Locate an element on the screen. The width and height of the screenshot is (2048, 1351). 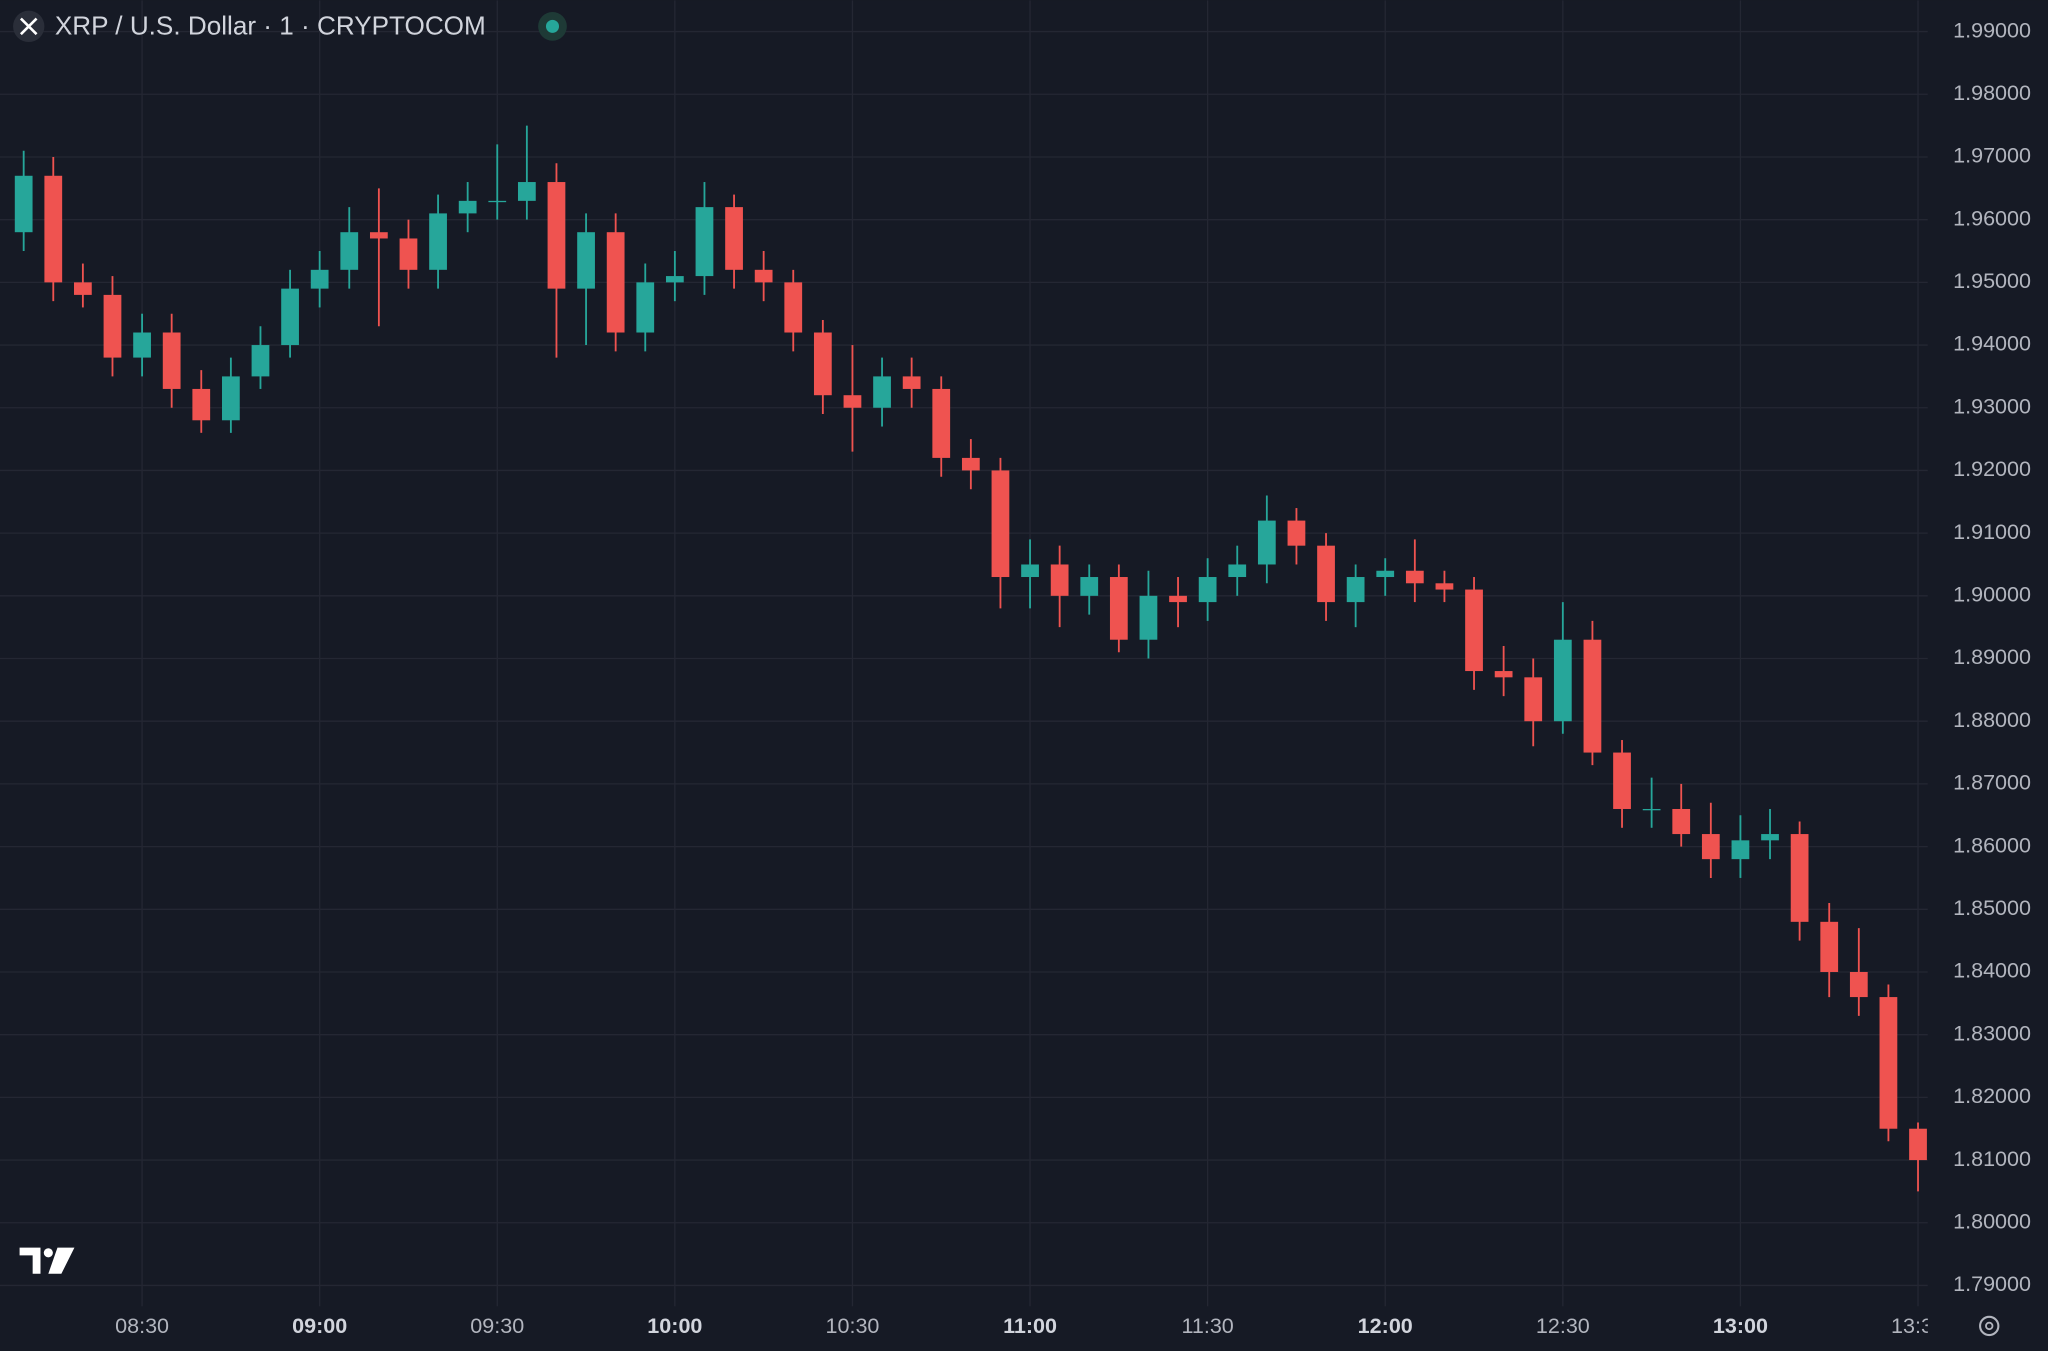
y-tick-label: 1.96000 is located at coordinates (1992, 217).